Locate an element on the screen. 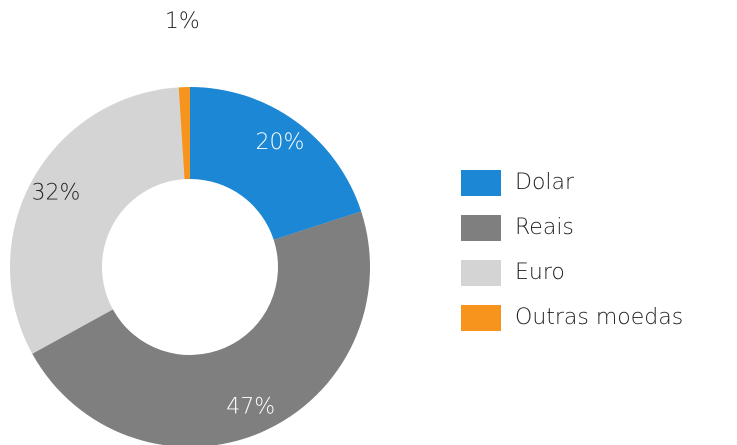  legend-label: Outras moedas is located at coordinates (599, 317).